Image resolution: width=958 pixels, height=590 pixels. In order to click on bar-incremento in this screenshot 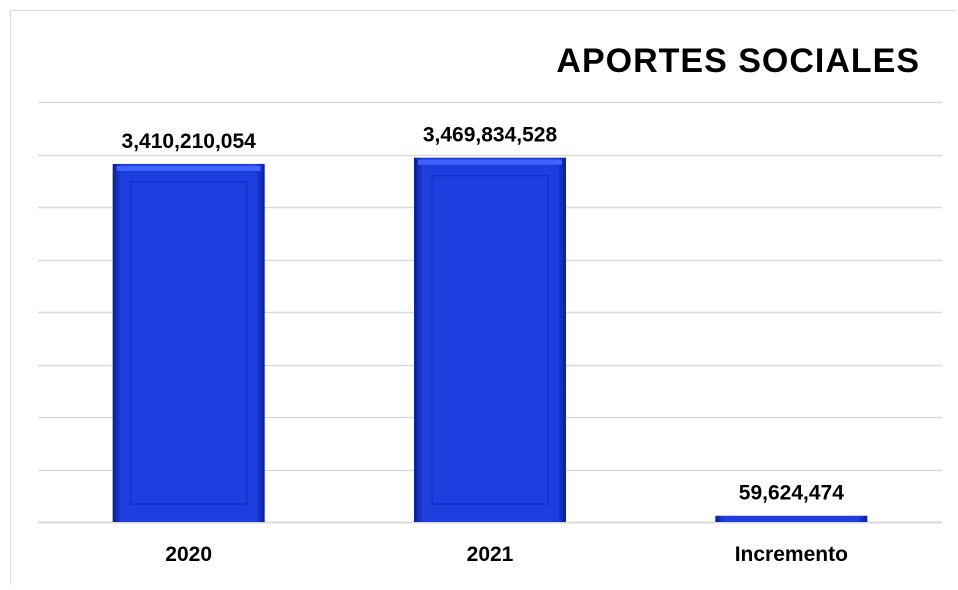, I will do `click(791, 518)`.